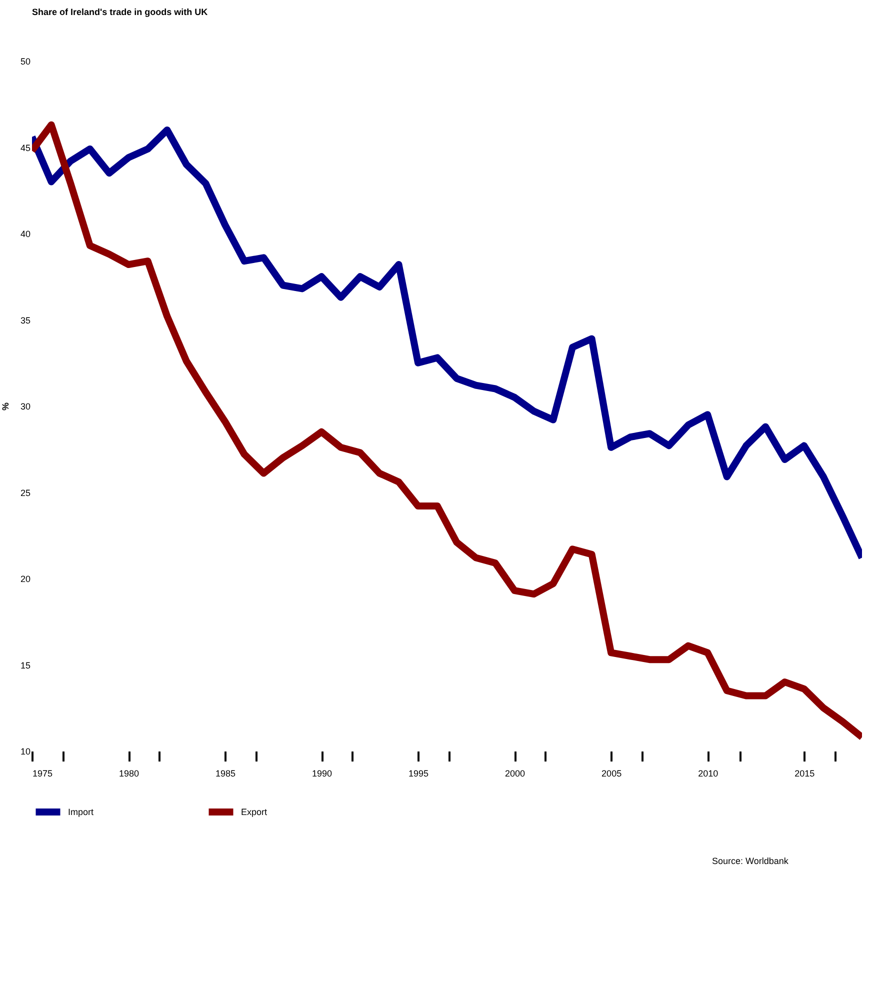 The width and height of the screenshot is (894, 981). I want to click on y-axis-title: %, so click(5, 406).